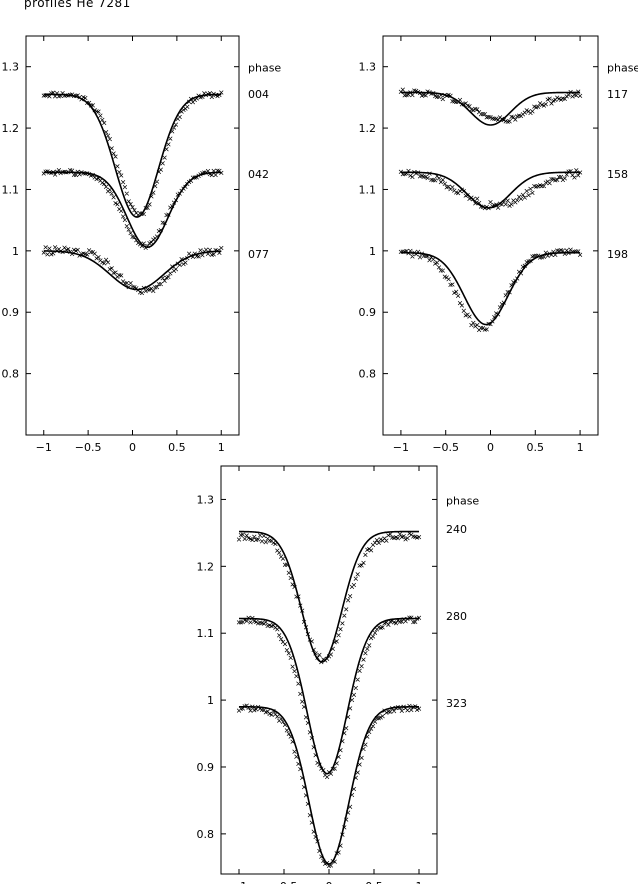 The image size is (638, 884). I want to click on series-label: 280, so click(456, 616).